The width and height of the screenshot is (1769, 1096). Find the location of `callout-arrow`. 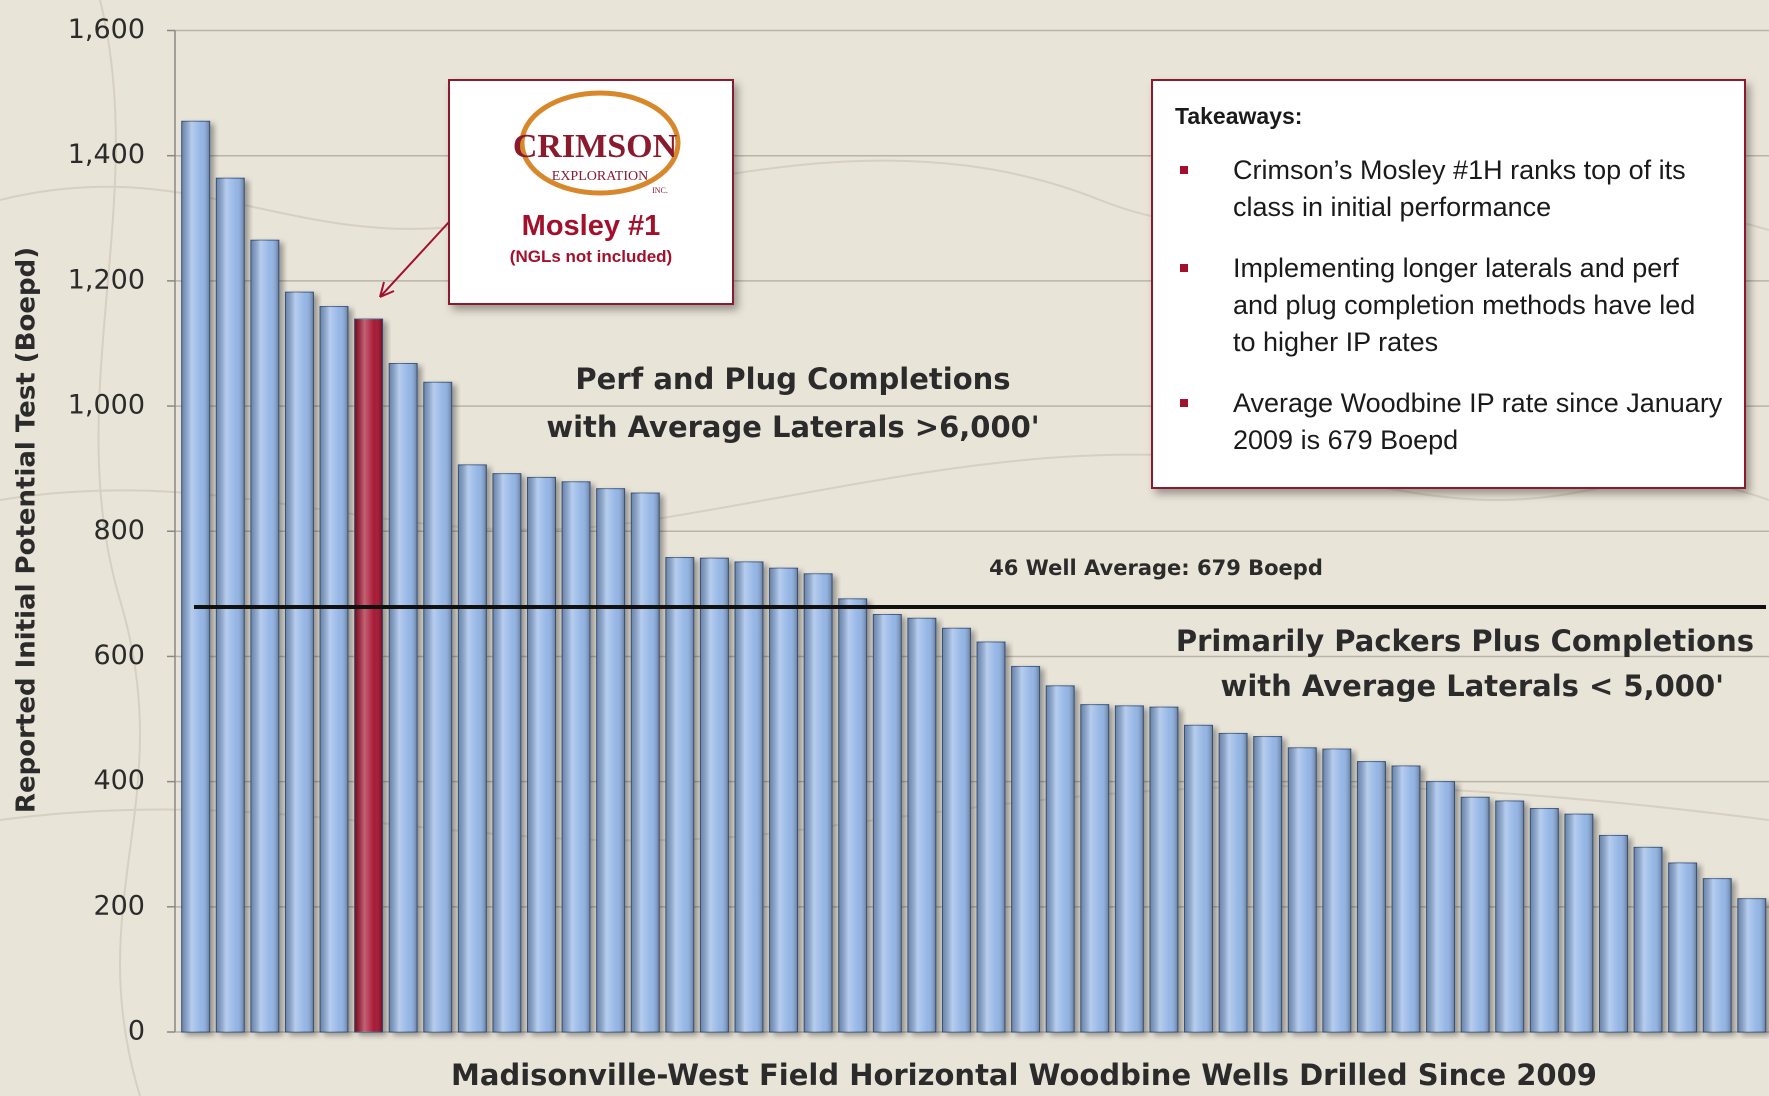

callout-arrow is located at coordinates (414, 259).